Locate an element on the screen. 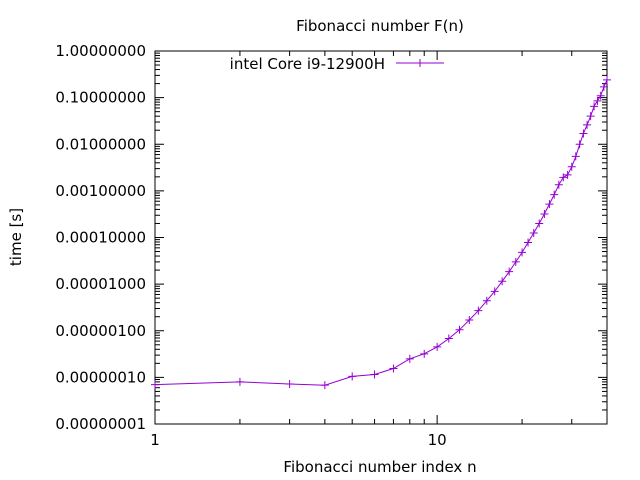  x-axis-label: Fibonacci number index n is located at coordinates (379, 467).